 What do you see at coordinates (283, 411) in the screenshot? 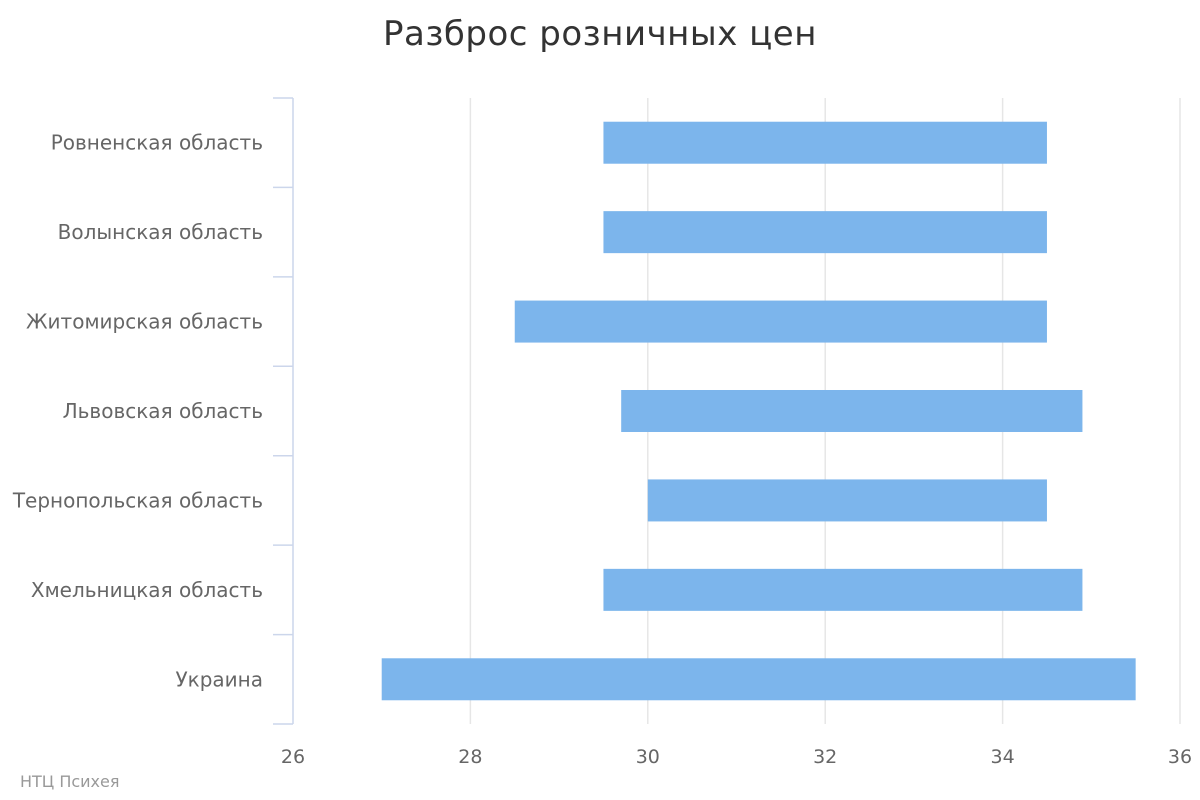
I see `y-axis` at bounding box center [283, 411].